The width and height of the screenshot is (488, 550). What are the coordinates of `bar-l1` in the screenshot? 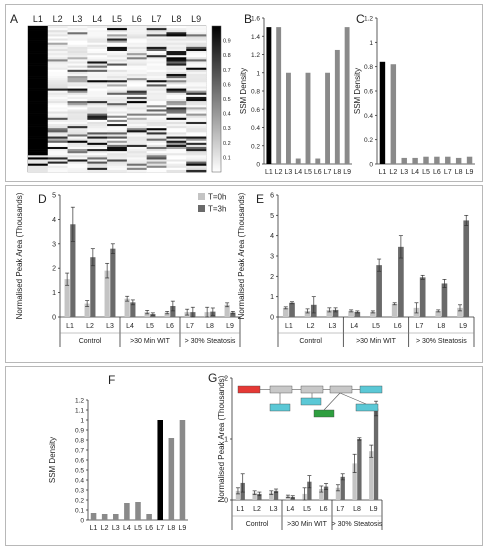 It's located at (93, 516).